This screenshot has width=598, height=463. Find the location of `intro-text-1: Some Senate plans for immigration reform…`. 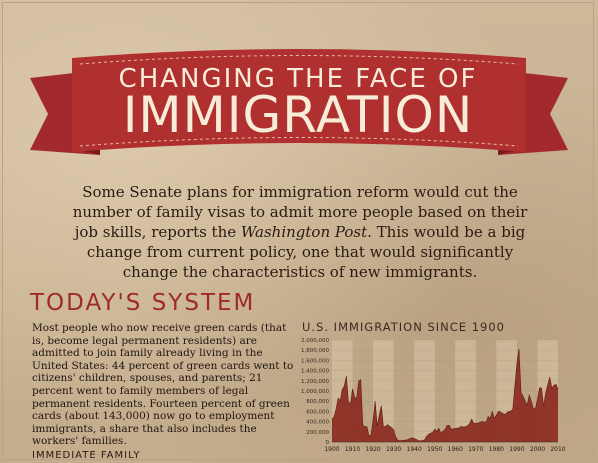

intro-text-1: Some Senate plans for immigration reform… is located at coordinates (300, 212).